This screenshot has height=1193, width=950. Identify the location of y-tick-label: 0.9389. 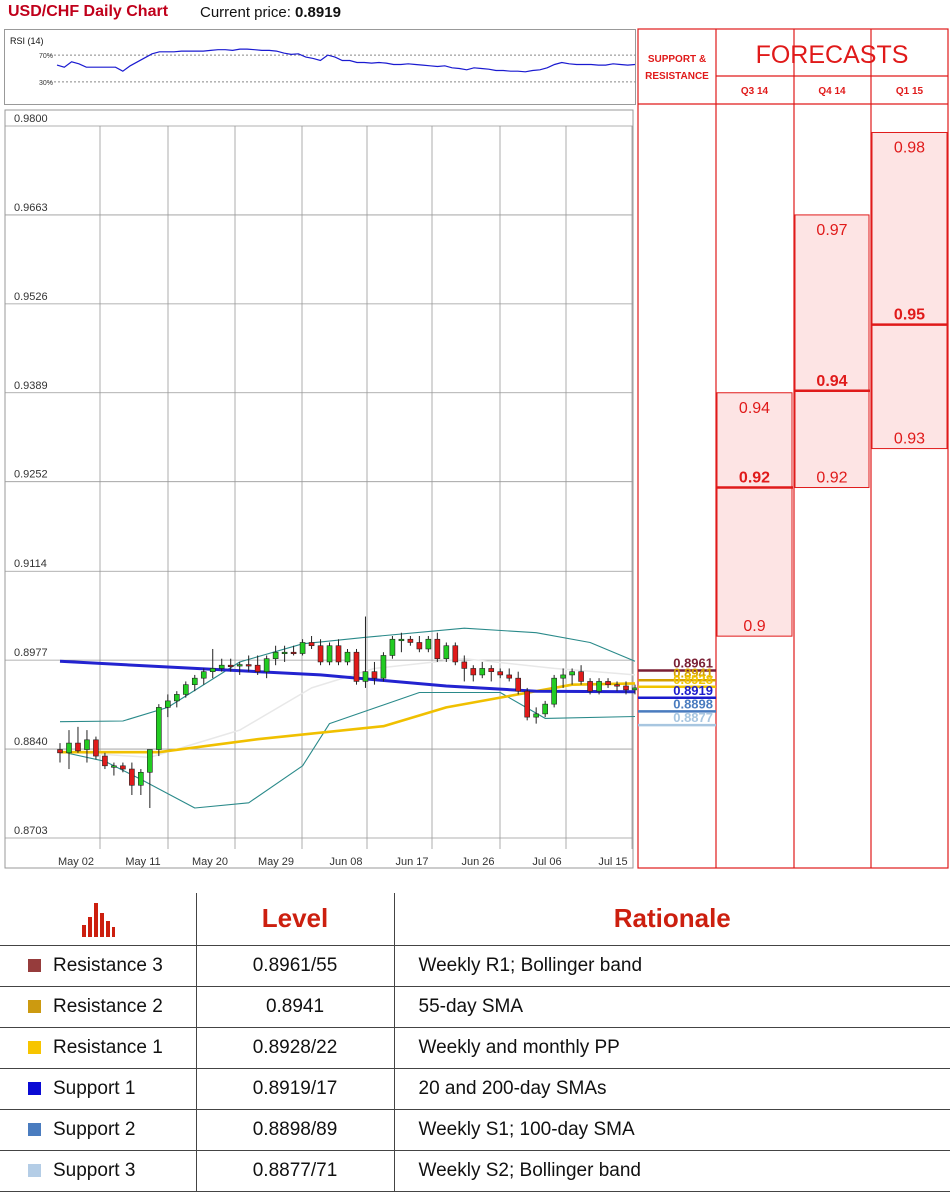
(31, 386).